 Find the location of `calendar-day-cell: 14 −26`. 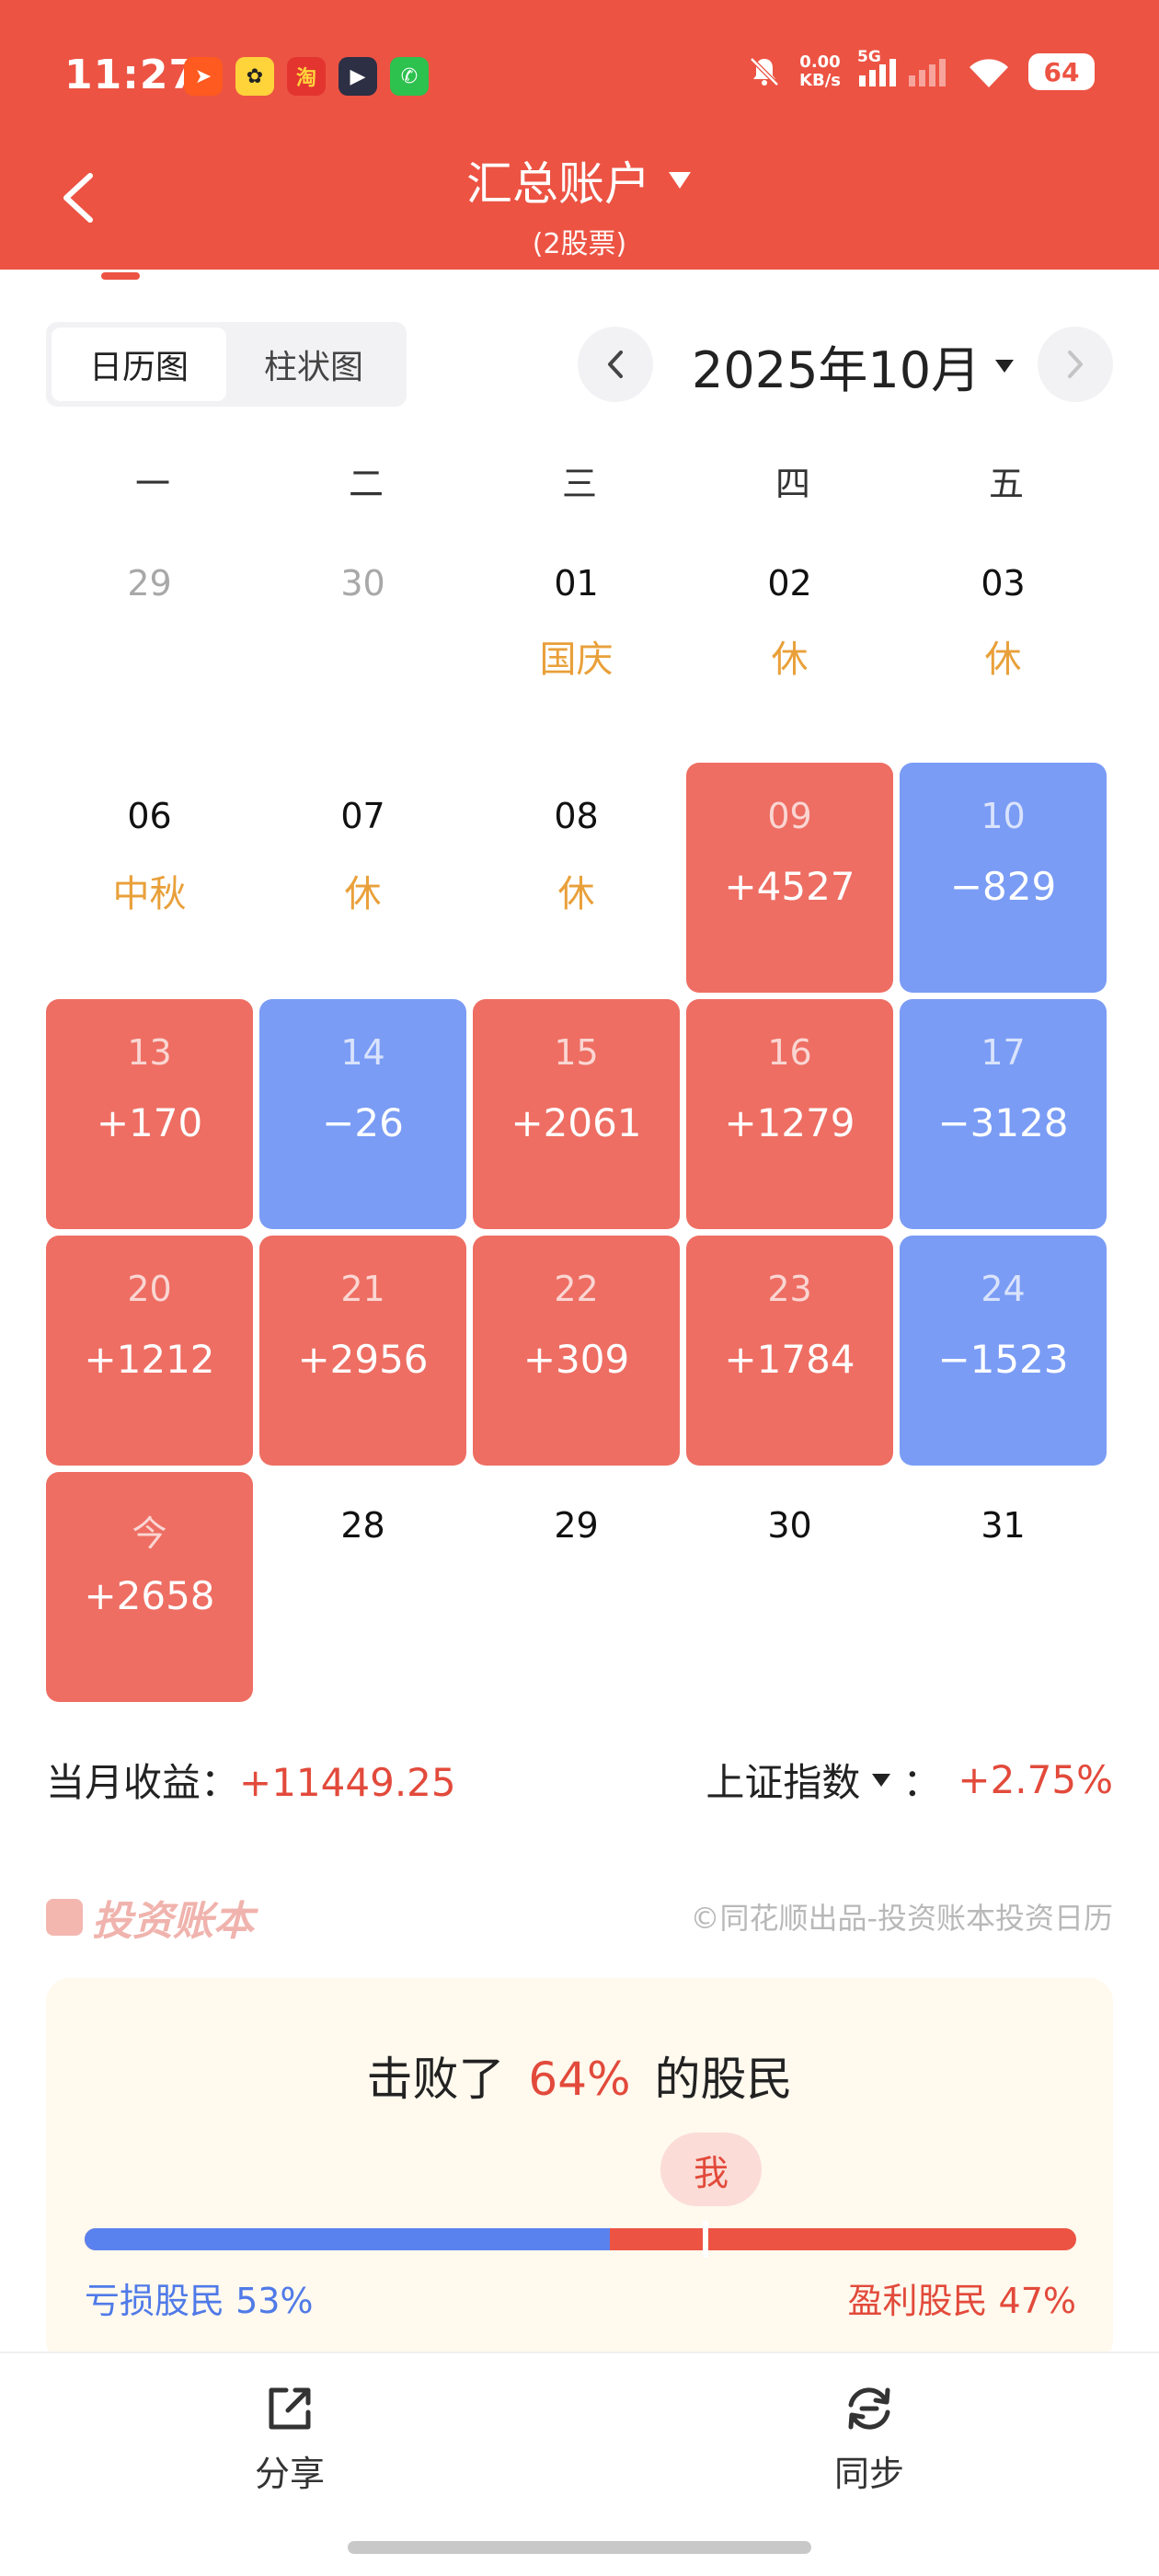

calendar-day-cell: 14 −26 is located at coordinates (362, 1114).